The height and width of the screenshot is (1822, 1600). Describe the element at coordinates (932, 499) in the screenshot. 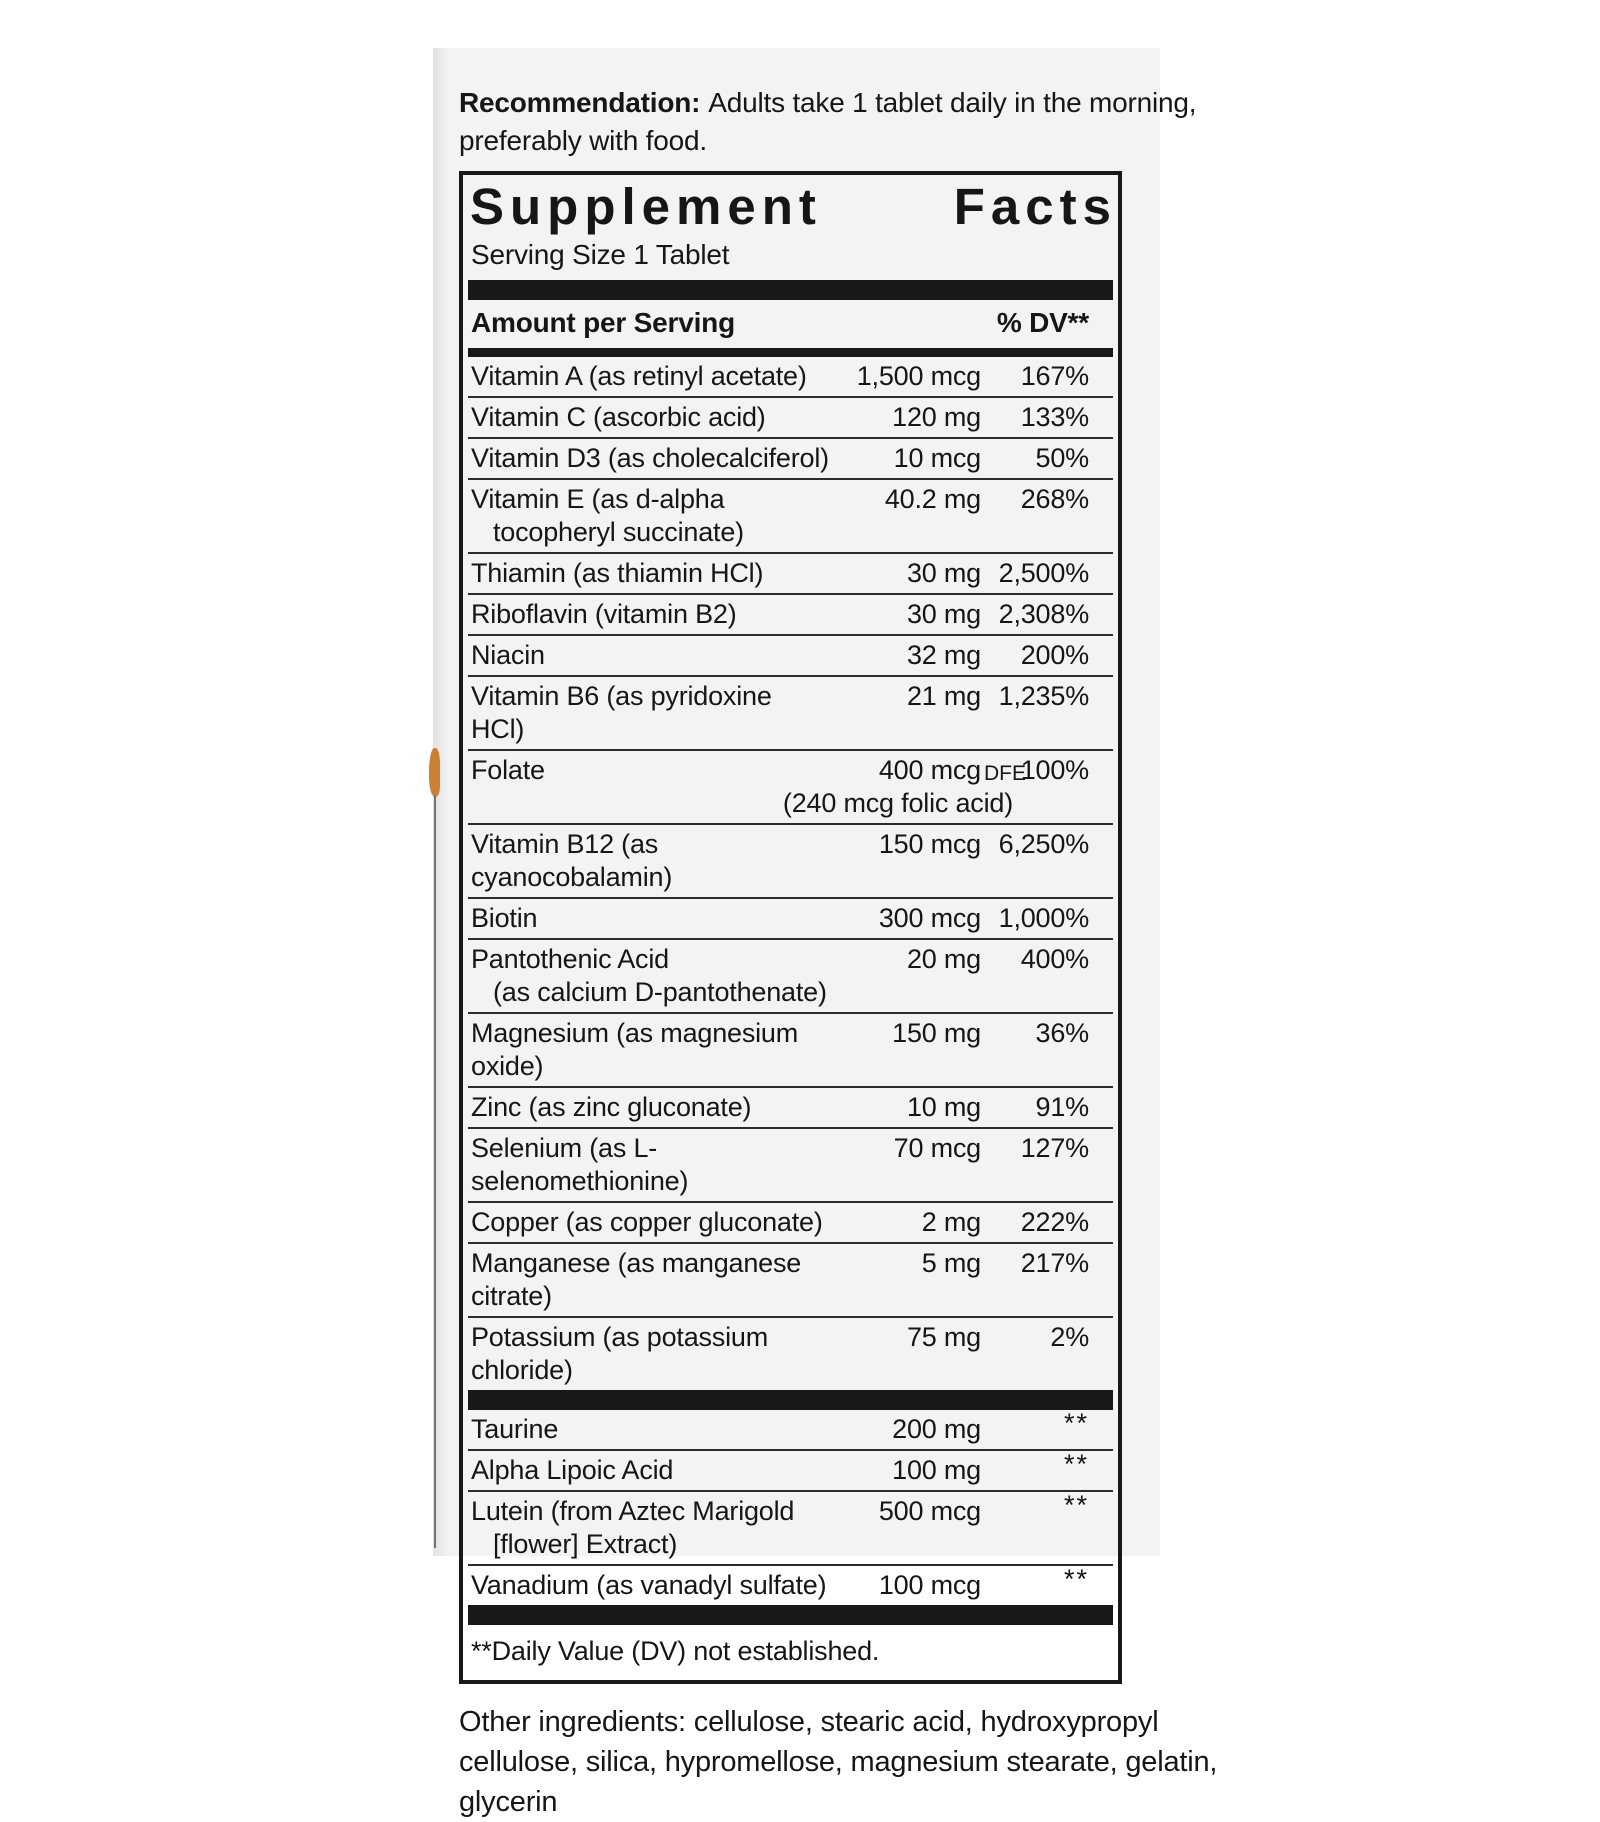

I see `nutrient-amount-value: 40.2 mg` at that location.